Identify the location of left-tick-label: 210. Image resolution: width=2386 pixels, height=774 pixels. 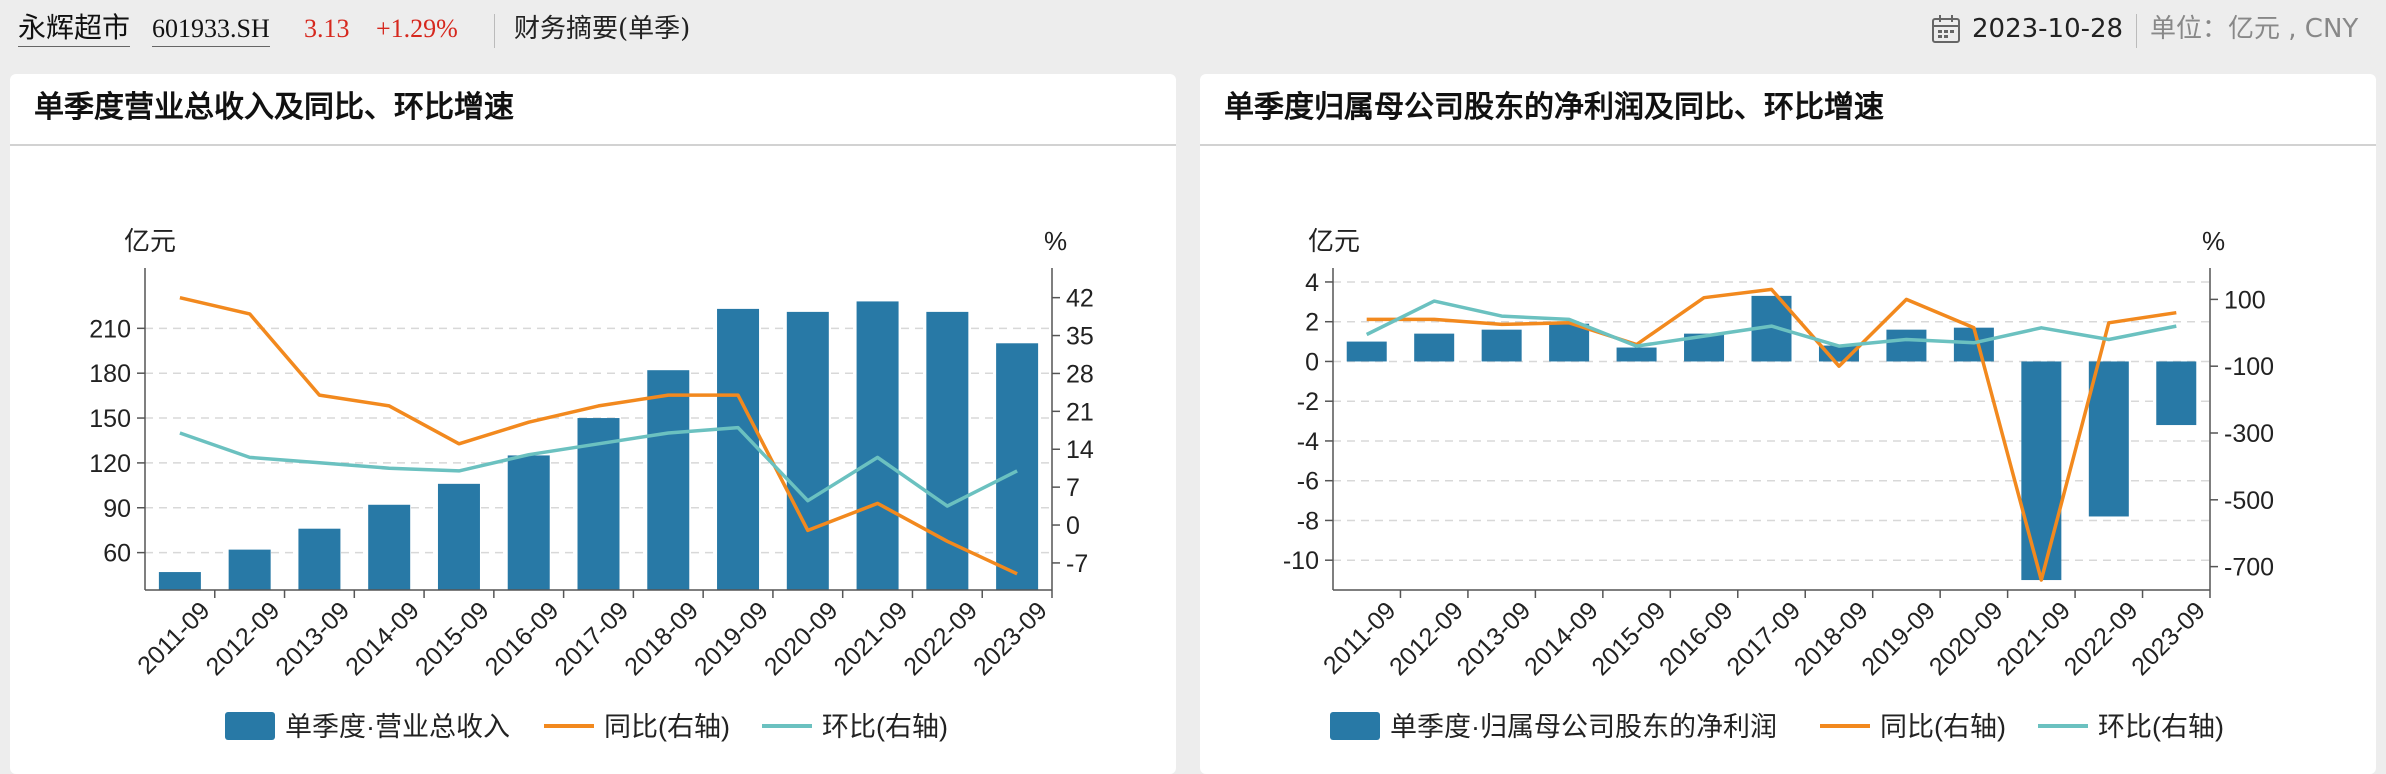
(110, 329).